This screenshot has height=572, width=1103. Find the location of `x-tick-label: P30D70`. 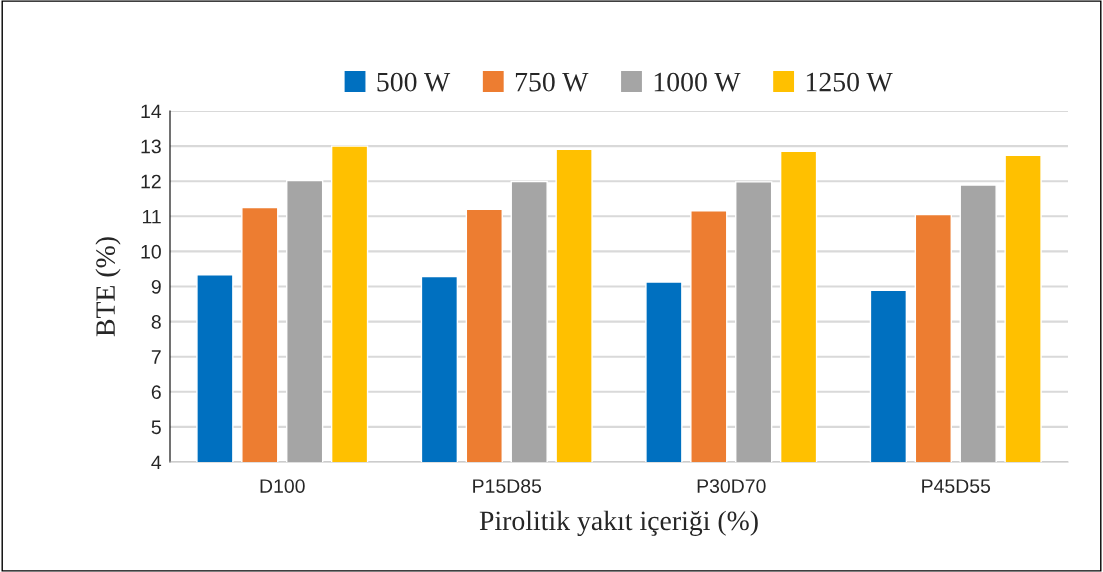

x-tick-label: P30D70 is located at coordinates (731, 486).